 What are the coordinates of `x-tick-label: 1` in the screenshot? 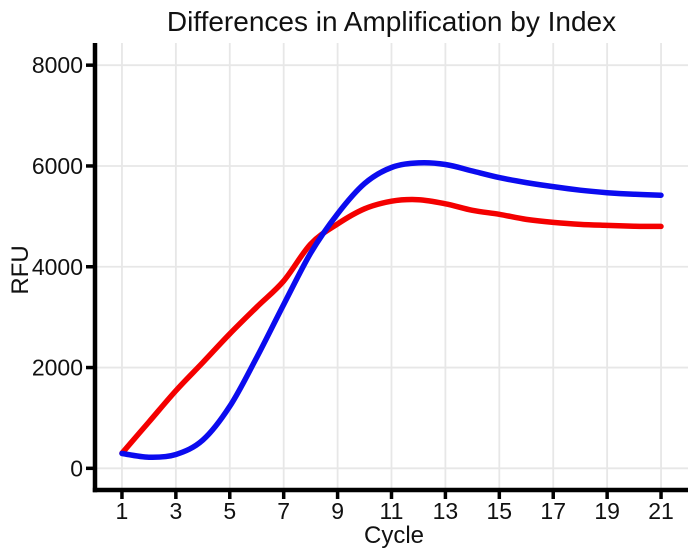 It's located at (122, 511).